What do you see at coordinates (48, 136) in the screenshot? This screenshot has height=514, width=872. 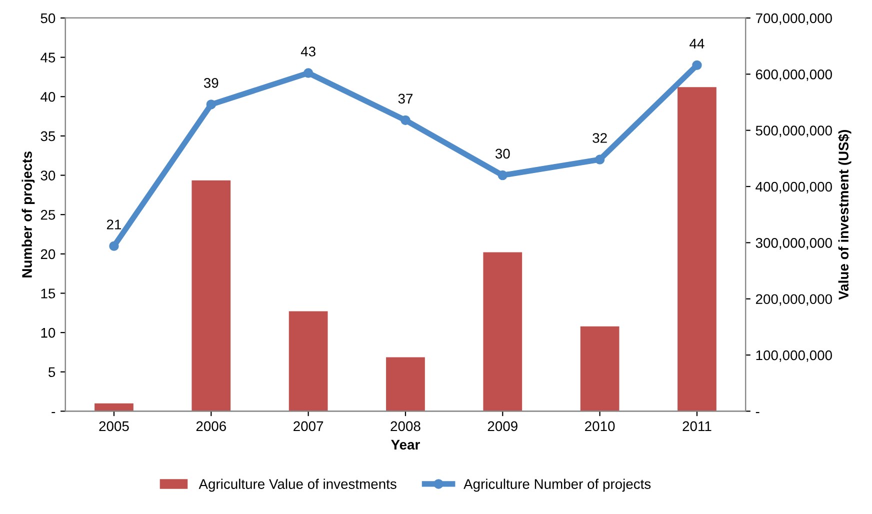 I see `y-tick-label: 35` at bounding box center [48, 136].